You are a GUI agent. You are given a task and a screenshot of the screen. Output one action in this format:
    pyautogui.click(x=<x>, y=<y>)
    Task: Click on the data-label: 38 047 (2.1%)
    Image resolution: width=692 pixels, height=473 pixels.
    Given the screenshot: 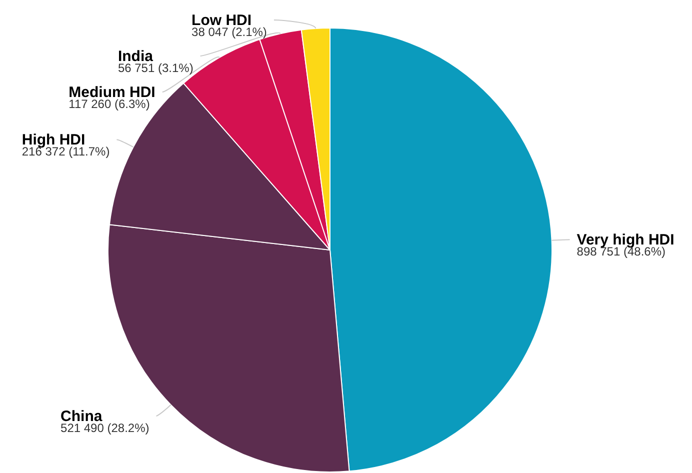 What is the action you would take?
    pyautogui.click(x=229, y=32)
    